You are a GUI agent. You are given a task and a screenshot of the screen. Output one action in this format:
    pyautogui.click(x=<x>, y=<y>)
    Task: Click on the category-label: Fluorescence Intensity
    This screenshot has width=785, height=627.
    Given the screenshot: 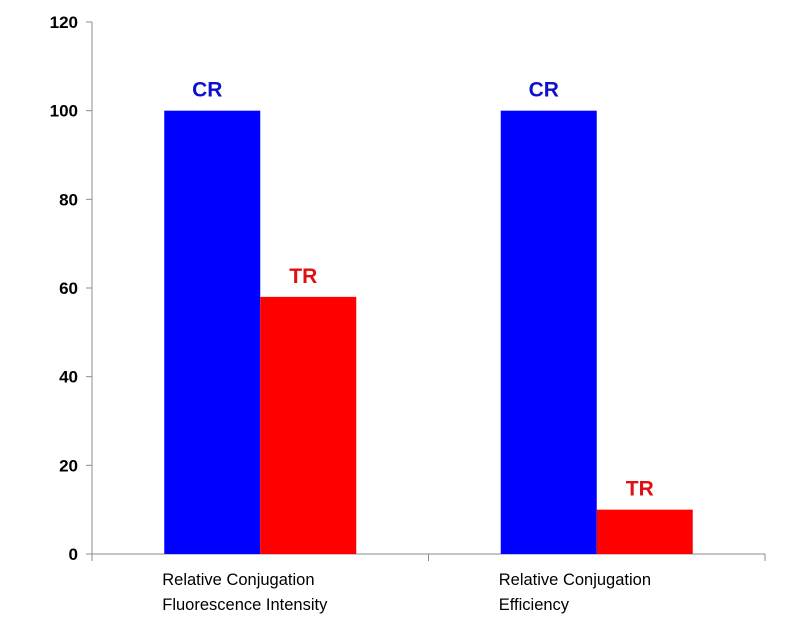 What is the action you would take?
    pyautogui.click(x=245, y=605)
    